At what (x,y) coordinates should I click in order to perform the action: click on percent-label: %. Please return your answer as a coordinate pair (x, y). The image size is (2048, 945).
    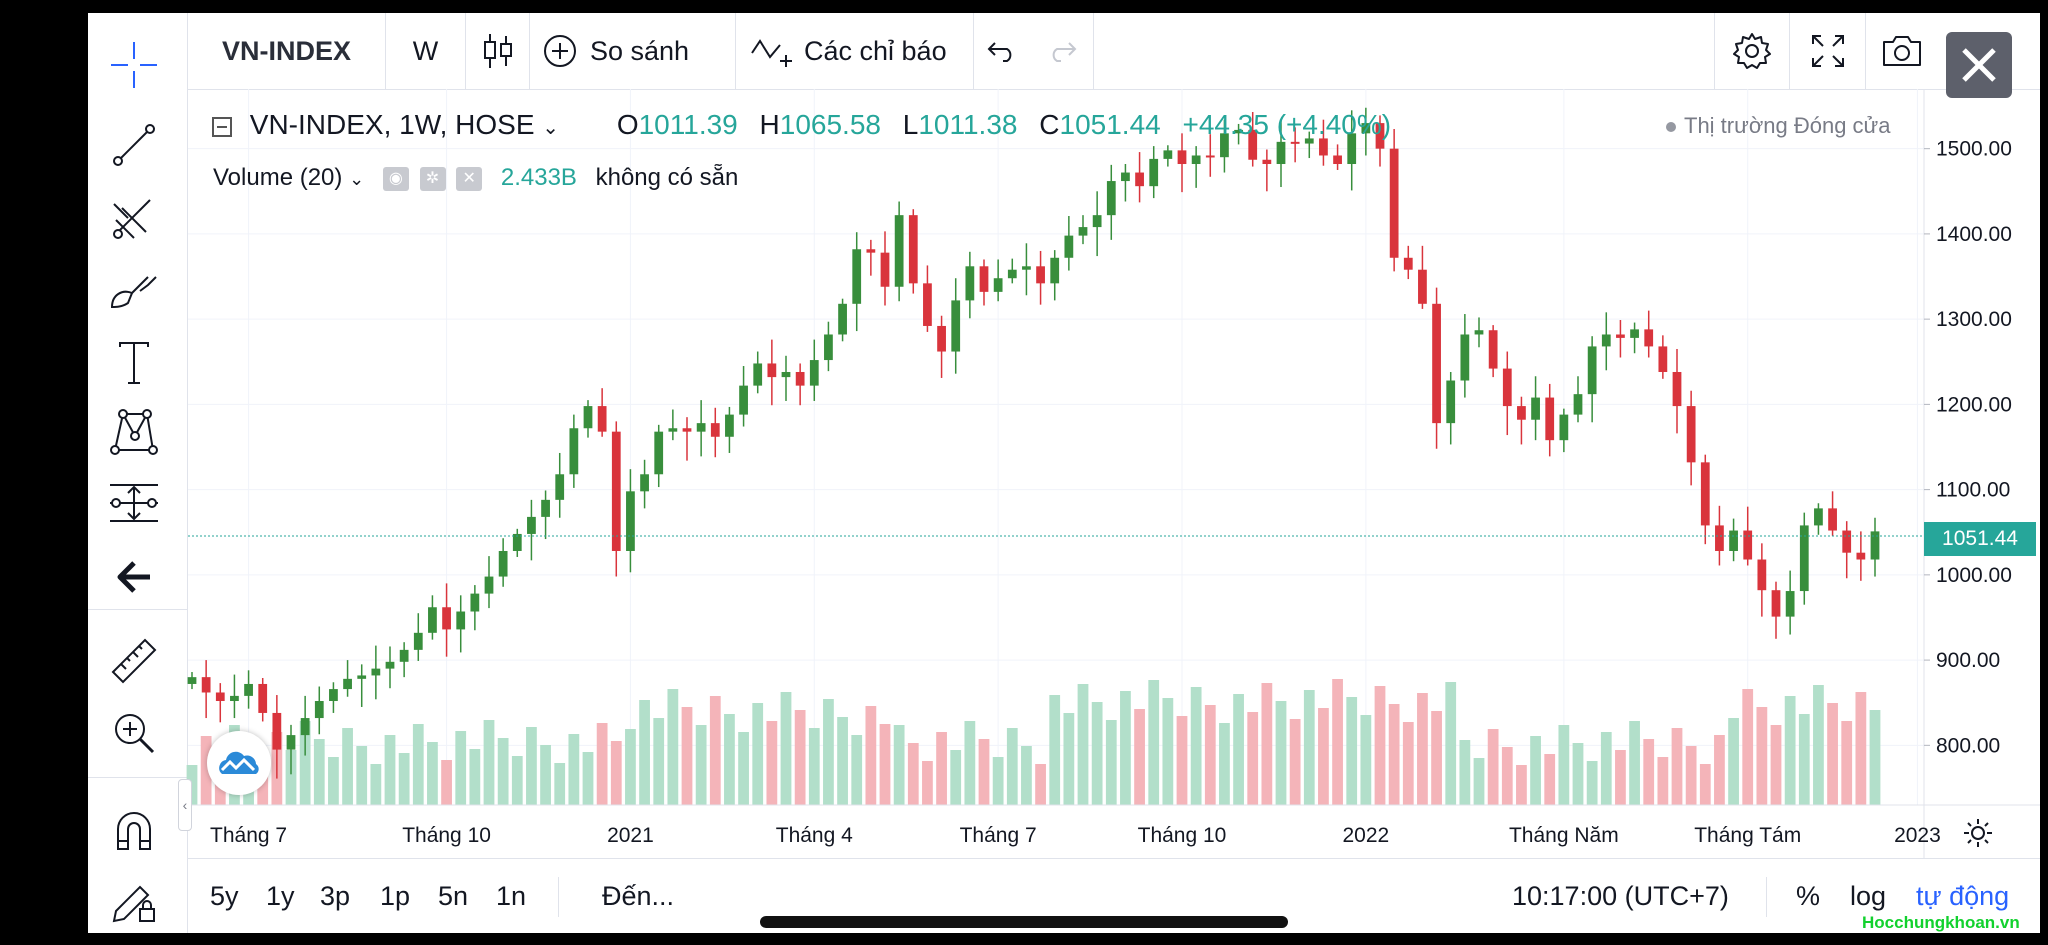
    Looking at the image, I should click on (1808, 896).